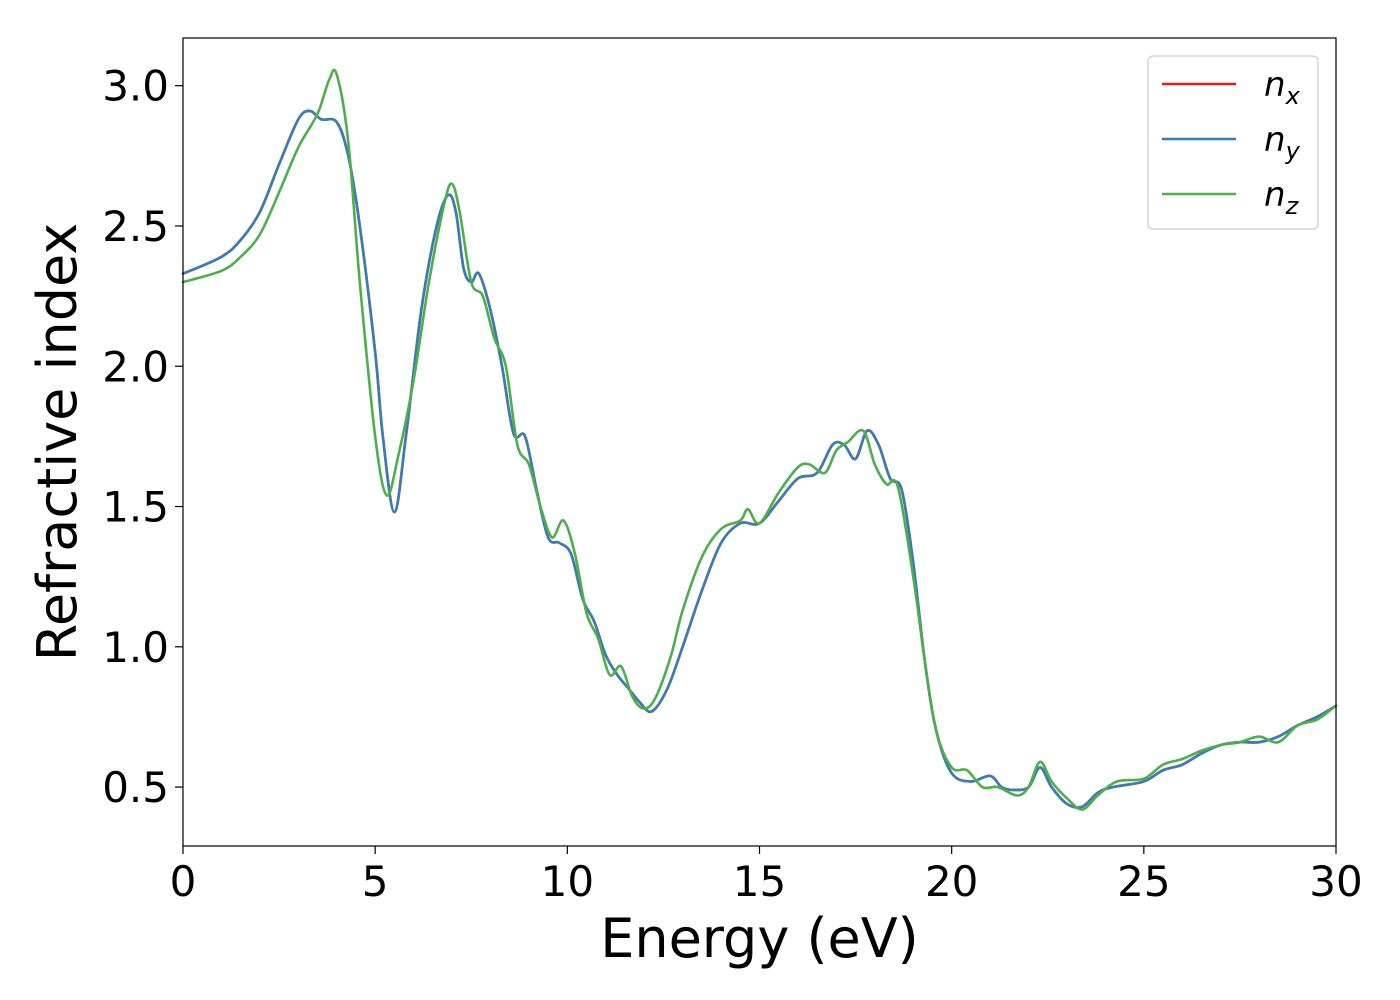 The image size is (1400, 1000). Describe the element at coordinates (1233, 142) in the screenshot. I see `legend-box` at that location.